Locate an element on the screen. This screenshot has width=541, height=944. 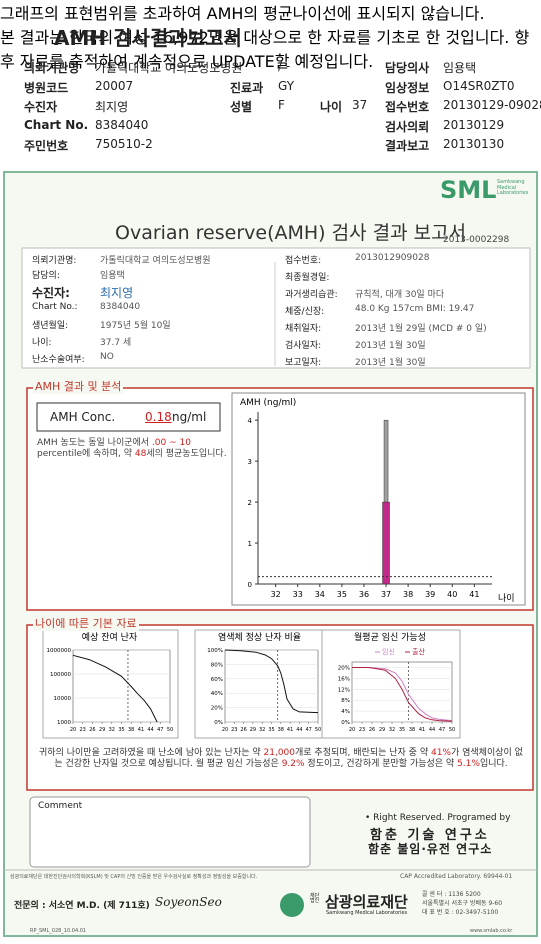
info-label: 체중/신장: is located at coordinates (305, 312).